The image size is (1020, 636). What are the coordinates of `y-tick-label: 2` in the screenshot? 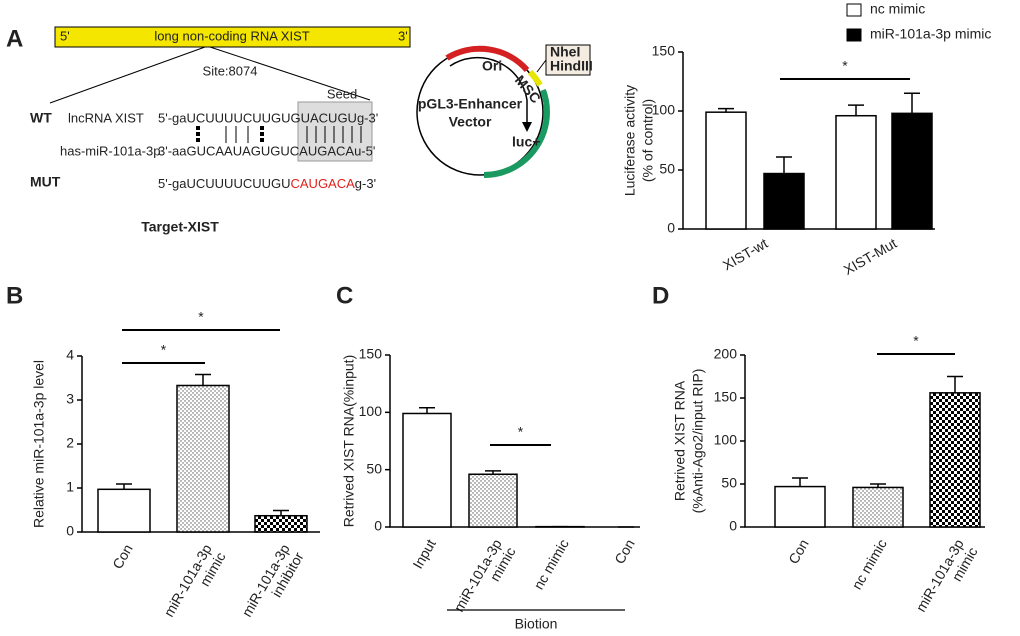 It's located at (70, 443).